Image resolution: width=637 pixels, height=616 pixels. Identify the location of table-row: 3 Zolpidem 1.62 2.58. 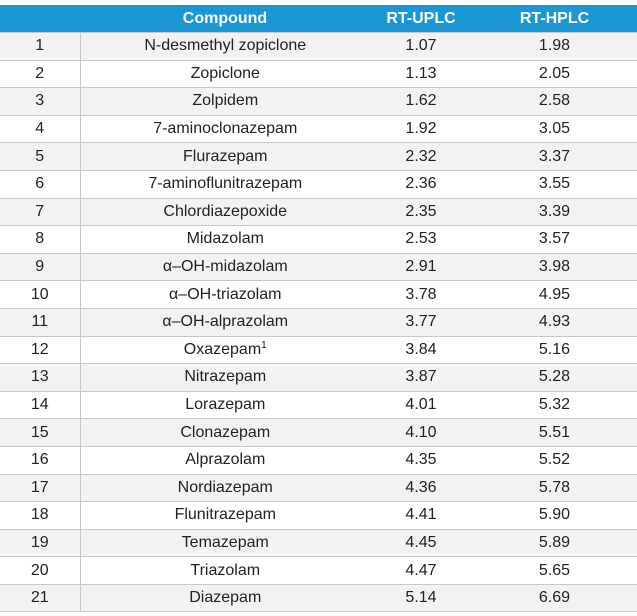
(318, 101).